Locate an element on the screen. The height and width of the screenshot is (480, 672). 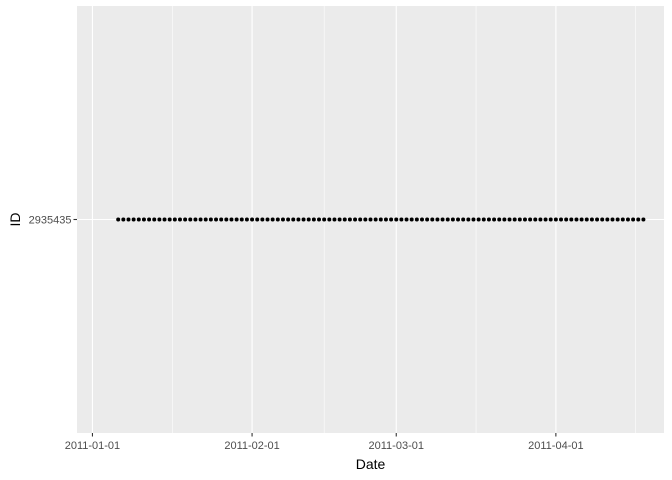
x-axis-title: Date is located at coordinates (371, 464).